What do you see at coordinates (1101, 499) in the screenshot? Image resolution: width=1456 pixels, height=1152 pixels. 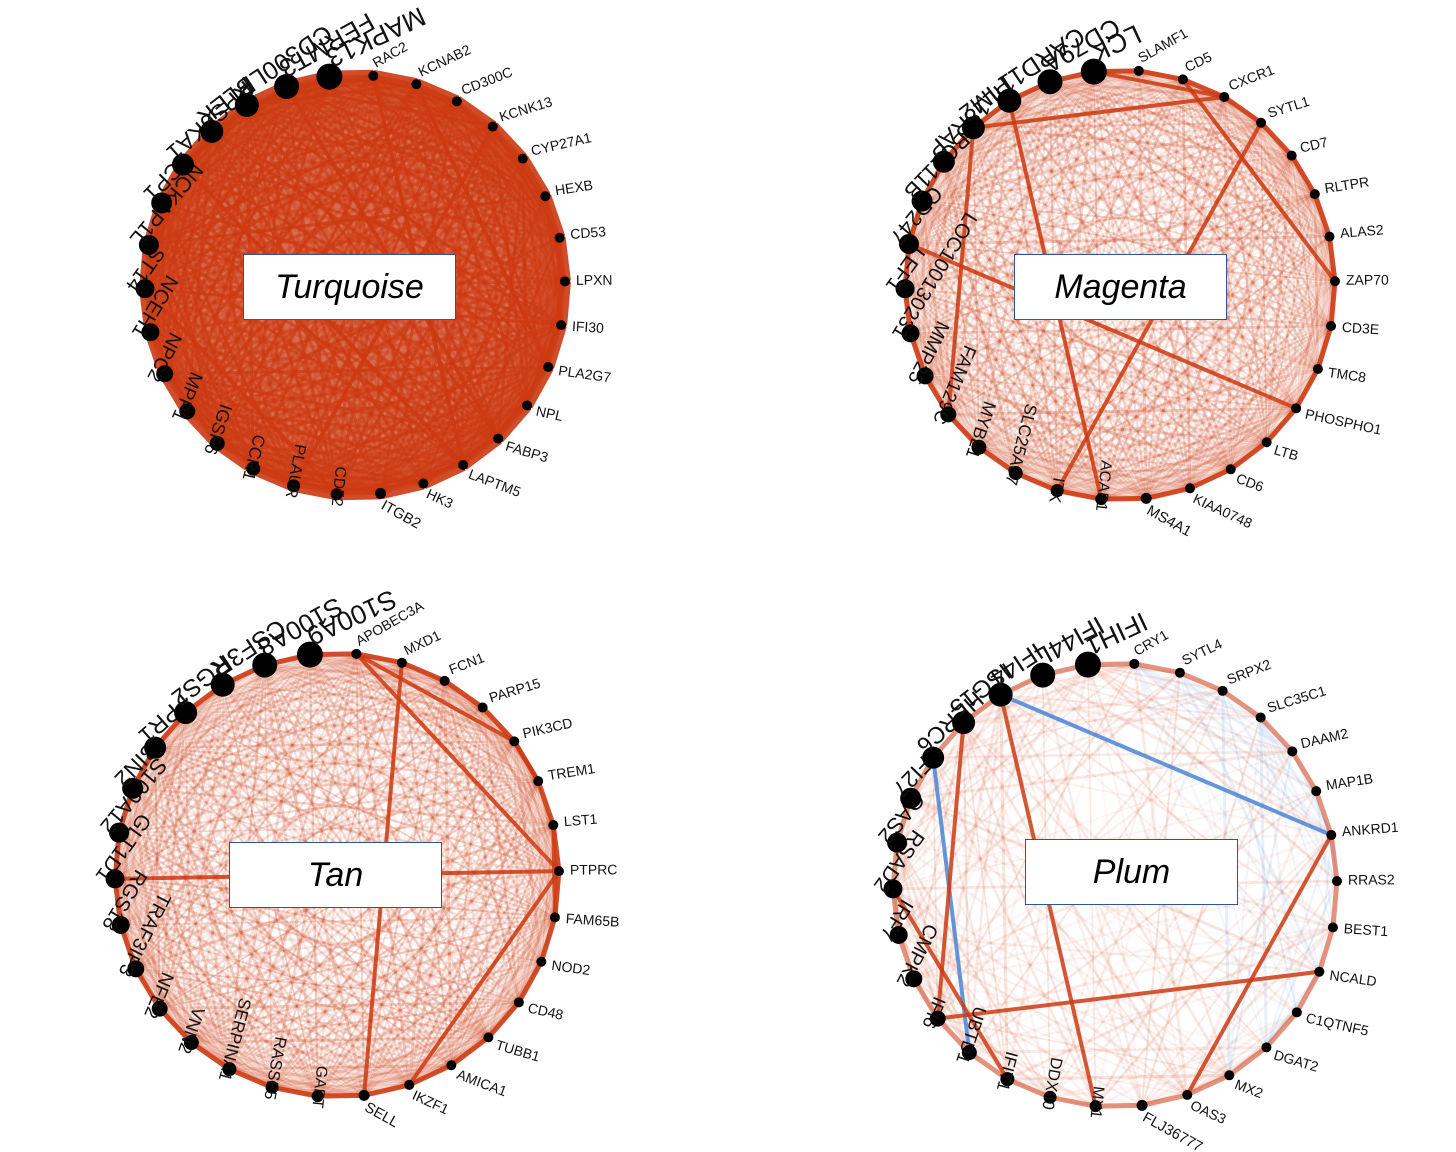 I see `gene-node-acap1` at bounding box center [1101, 499].